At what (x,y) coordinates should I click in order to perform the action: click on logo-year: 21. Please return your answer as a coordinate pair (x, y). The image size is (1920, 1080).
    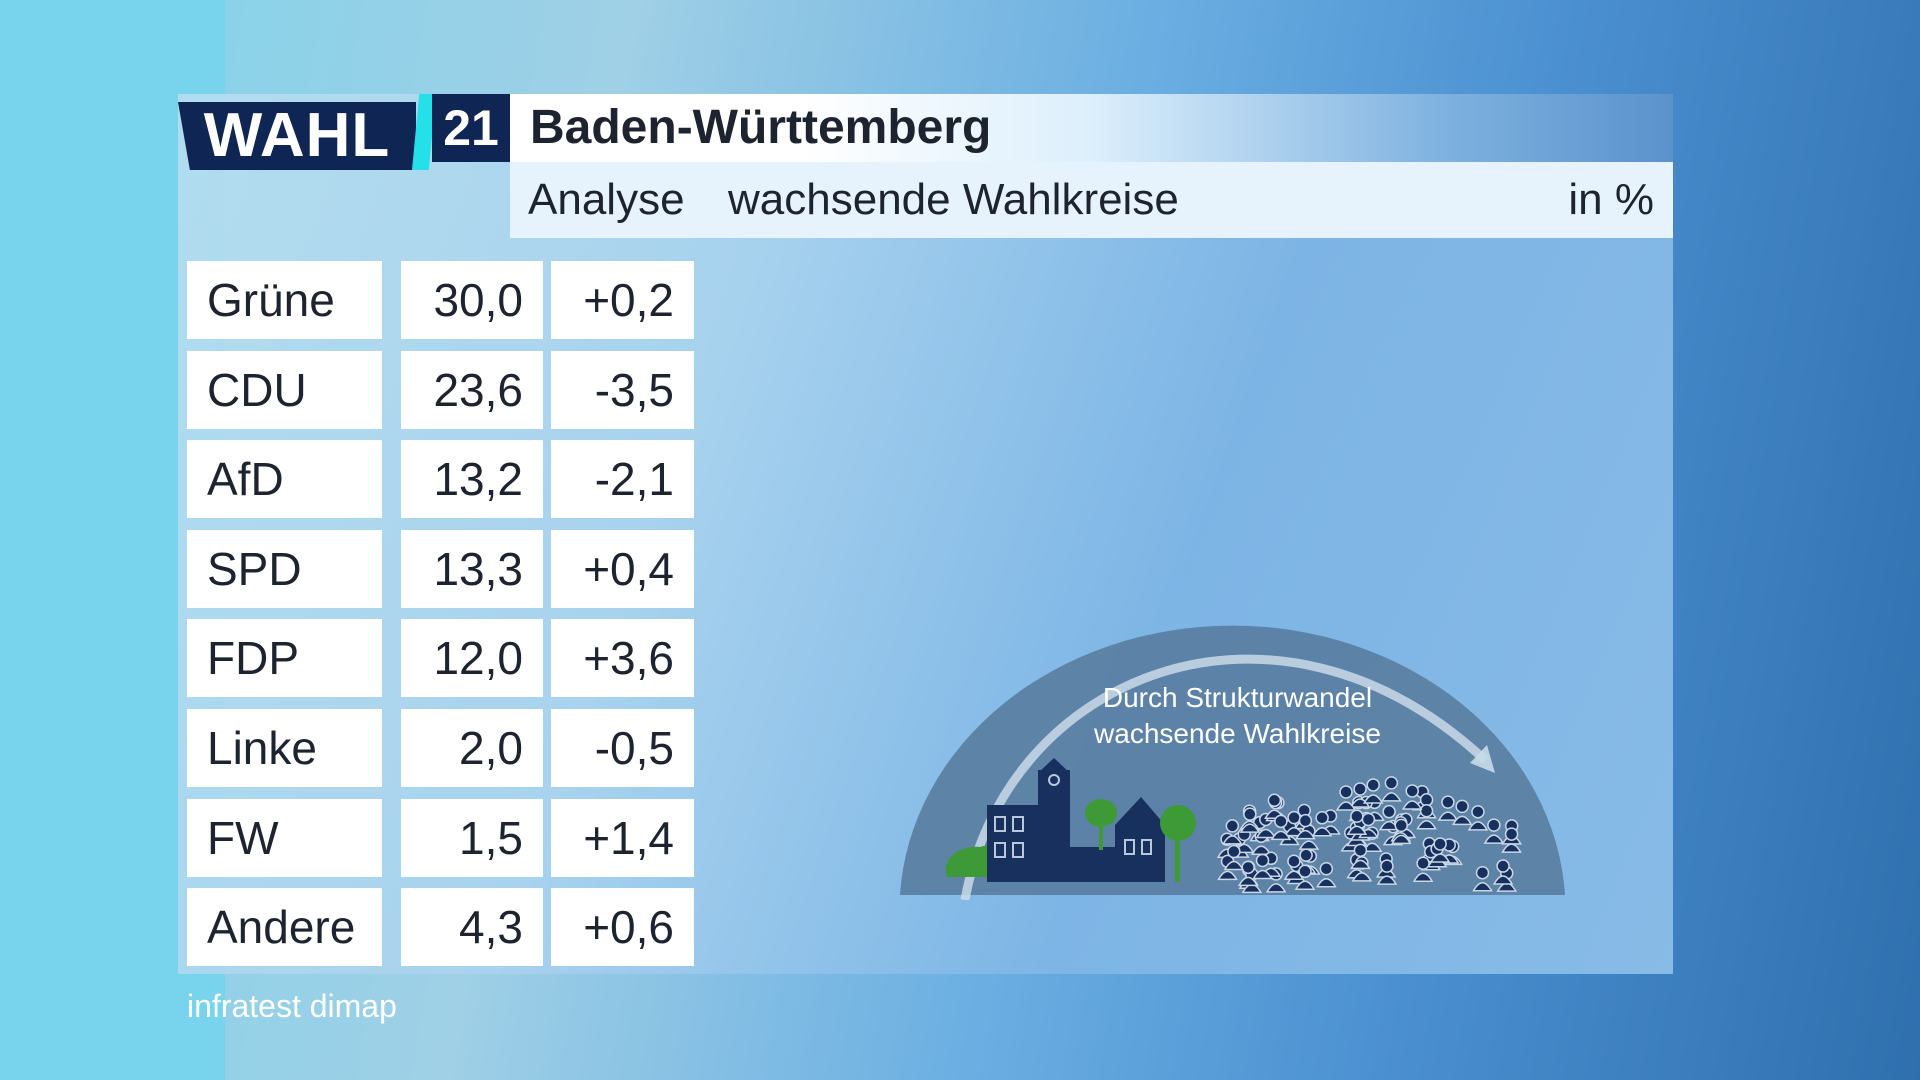
    Looking at the image, I should click on (471, 128).